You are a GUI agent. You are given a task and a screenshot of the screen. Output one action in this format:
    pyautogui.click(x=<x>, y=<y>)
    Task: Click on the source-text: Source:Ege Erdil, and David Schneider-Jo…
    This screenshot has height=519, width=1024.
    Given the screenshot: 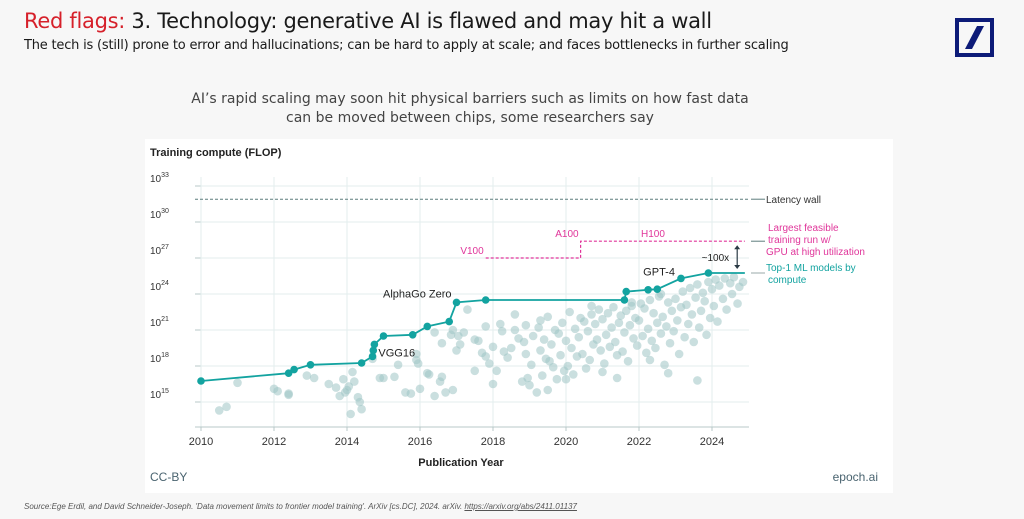 What is the action you would take?
    pyautogui.click(x=244, y=506)
    